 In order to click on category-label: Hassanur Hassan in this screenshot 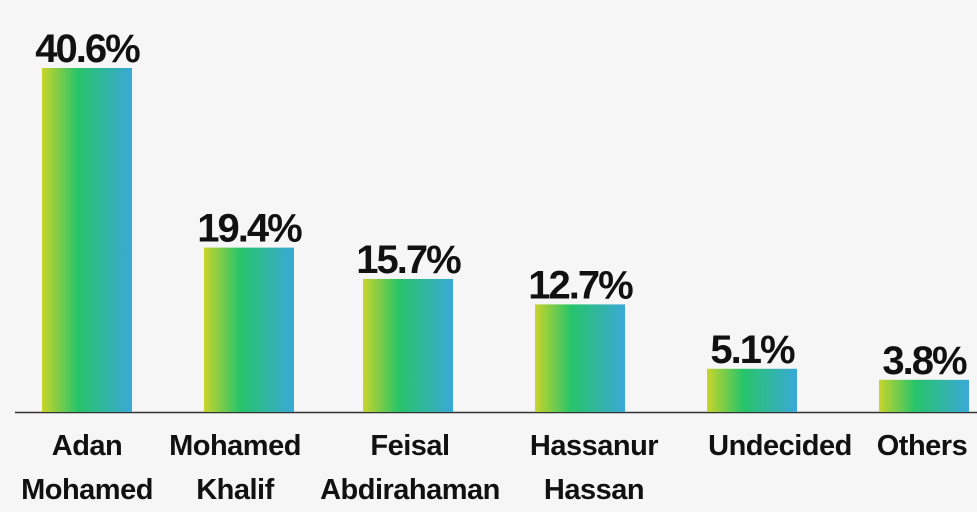, I will do `click(594, 468)`.